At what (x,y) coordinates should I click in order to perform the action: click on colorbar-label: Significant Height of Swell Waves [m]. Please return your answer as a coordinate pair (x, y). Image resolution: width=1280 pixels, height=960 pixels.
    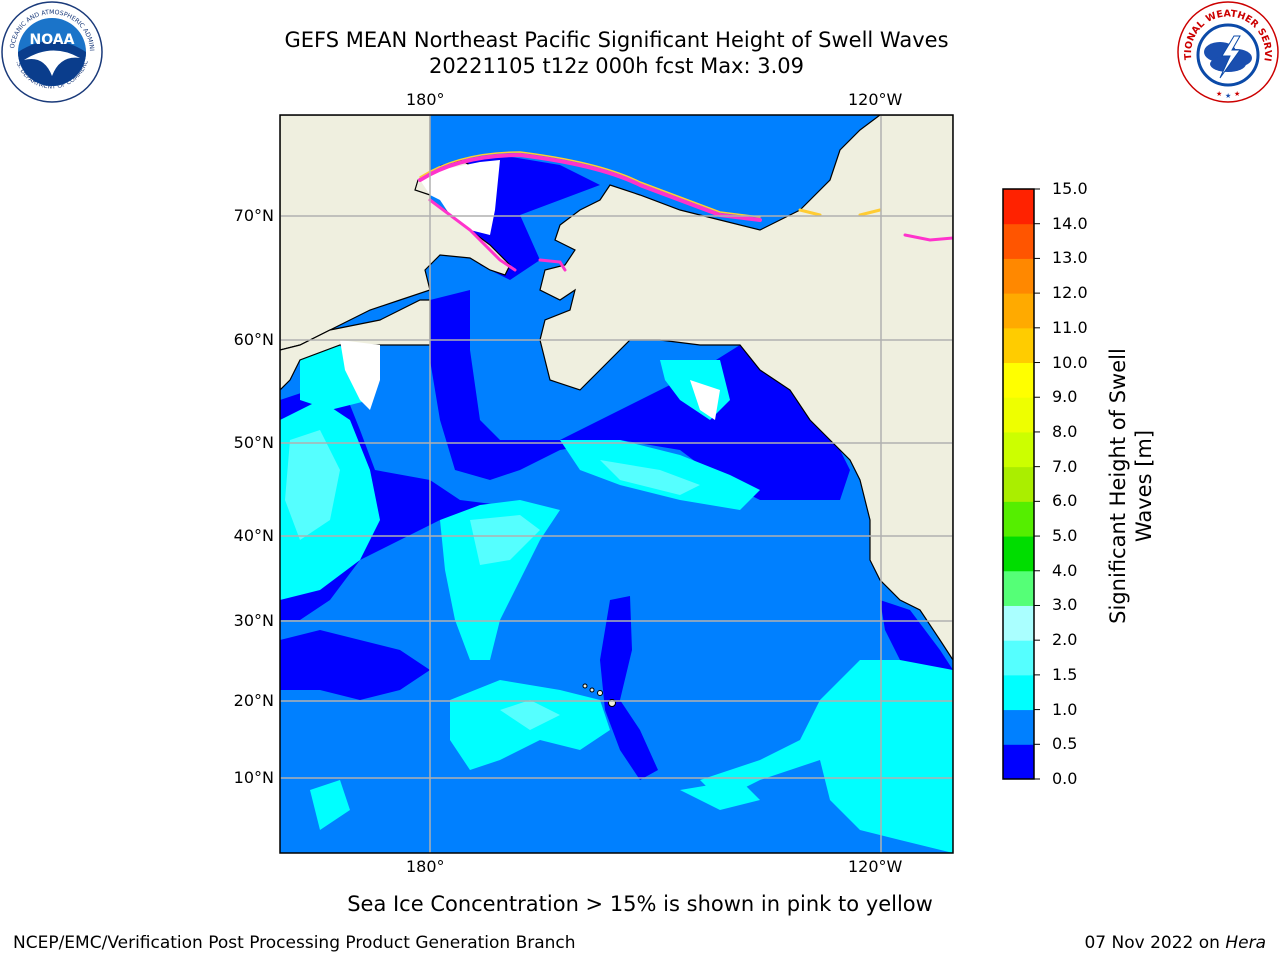
    Looking at the image, I should click on (1131, 486).